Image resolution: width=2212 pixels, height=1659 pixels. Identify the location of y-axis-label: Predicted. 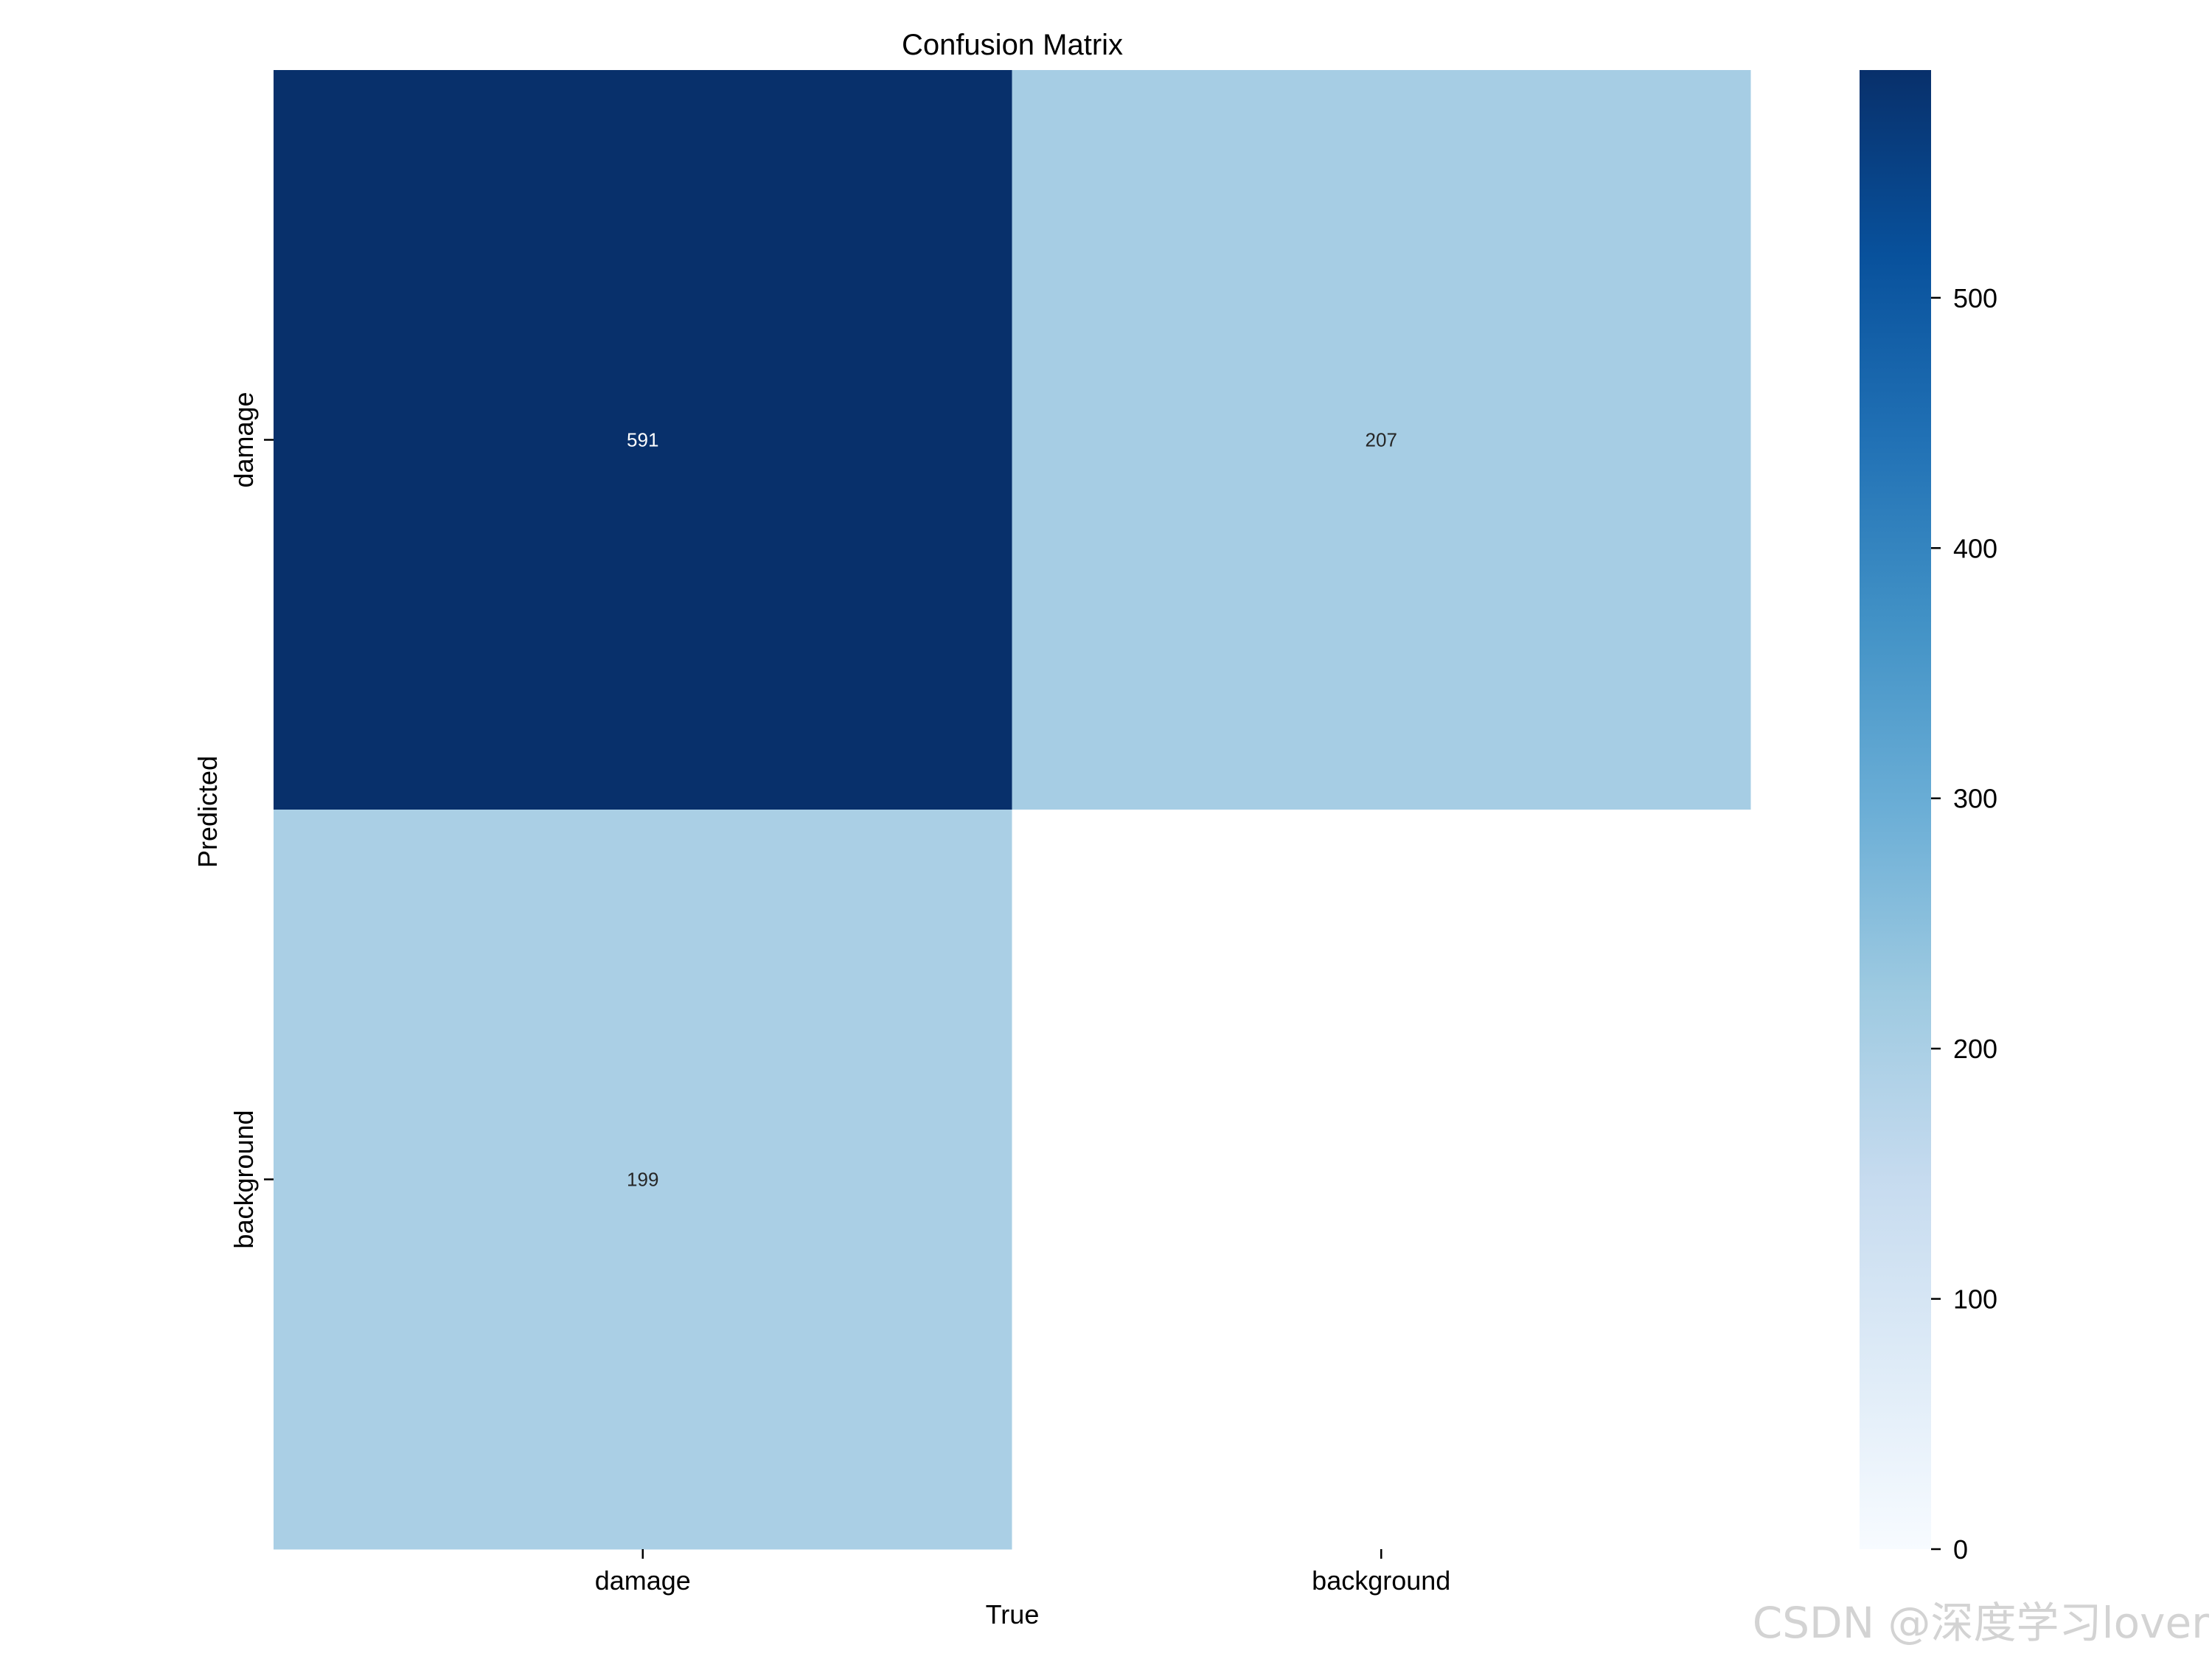
(207, 812).